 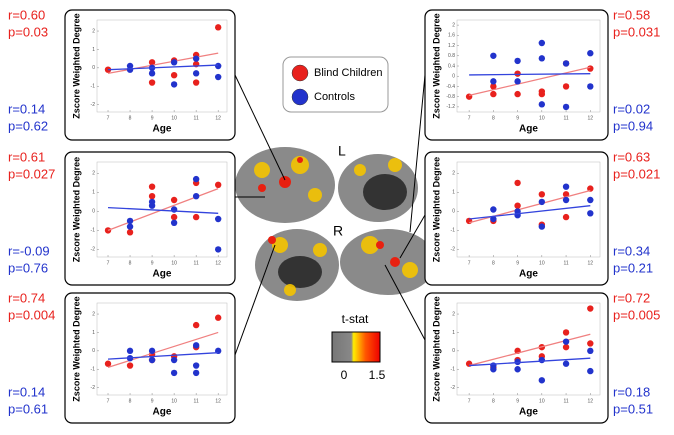 What do you see at coordinates (355, 319) in the screenshot?
I see `colorbar-label: t-stat` at bounding box center [355, 319].